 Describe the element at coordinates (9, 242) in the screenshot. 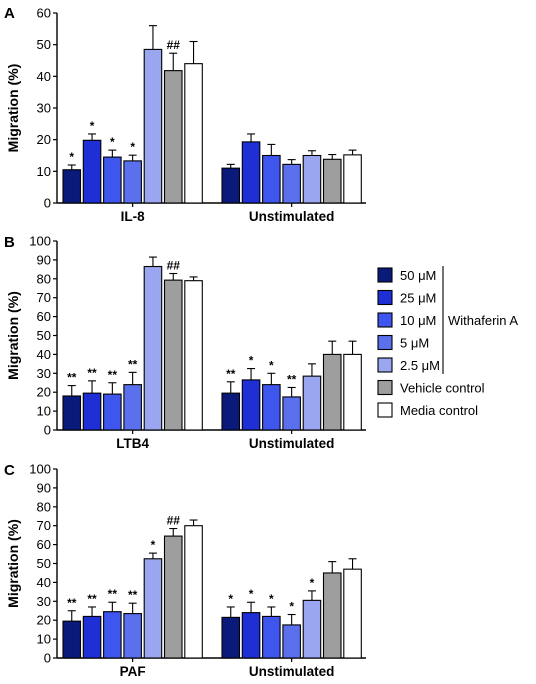

I see `panel-letter: B` at that location.